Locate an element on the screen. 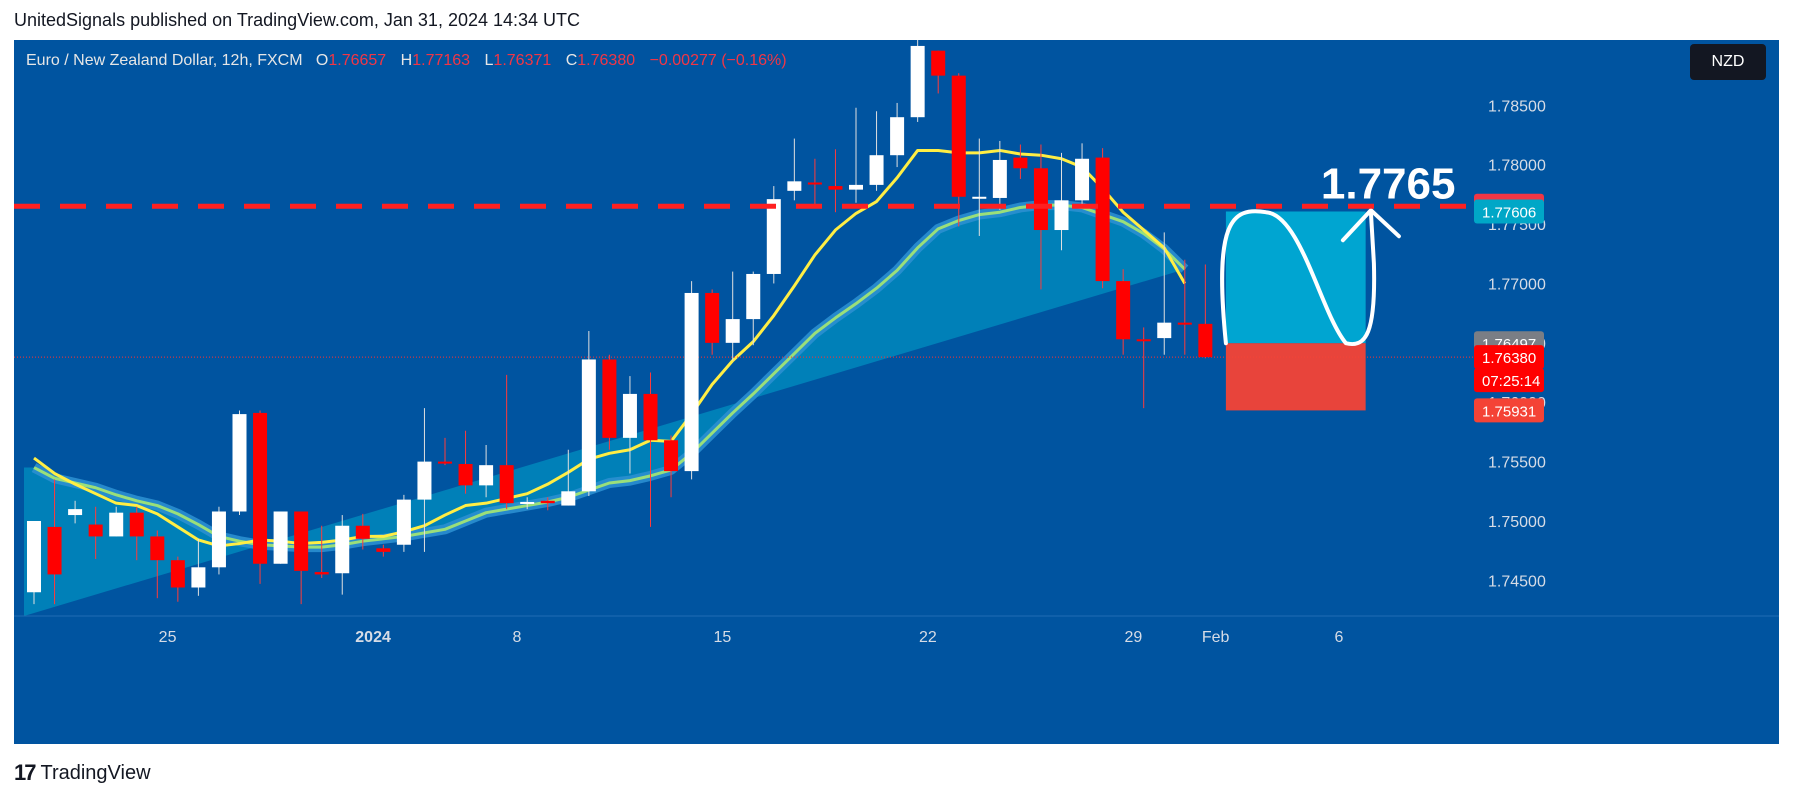 Image resolution: width=1793 pixels, height=798 pixels. tradingview-logo: 17 TradingView is located at coordinates (82, 773).